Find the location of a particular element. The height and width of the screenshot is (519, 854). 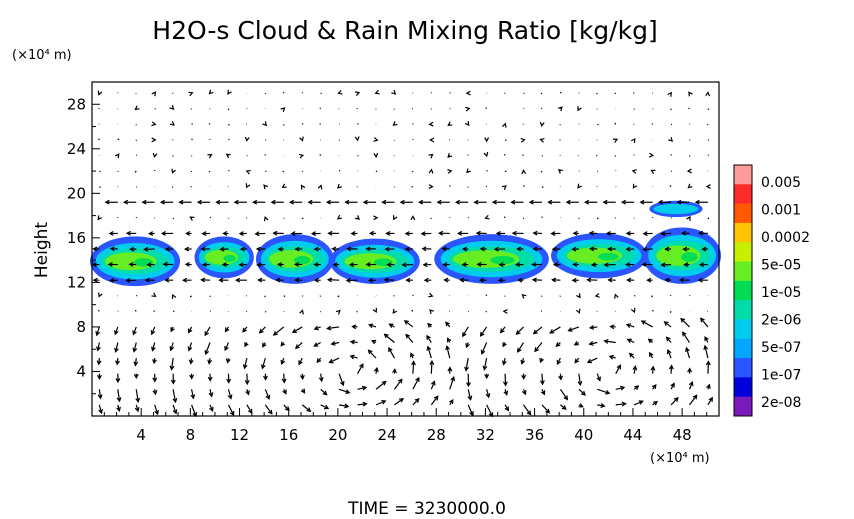

x-tick-label: 40 is located at coordinates (583, 435).